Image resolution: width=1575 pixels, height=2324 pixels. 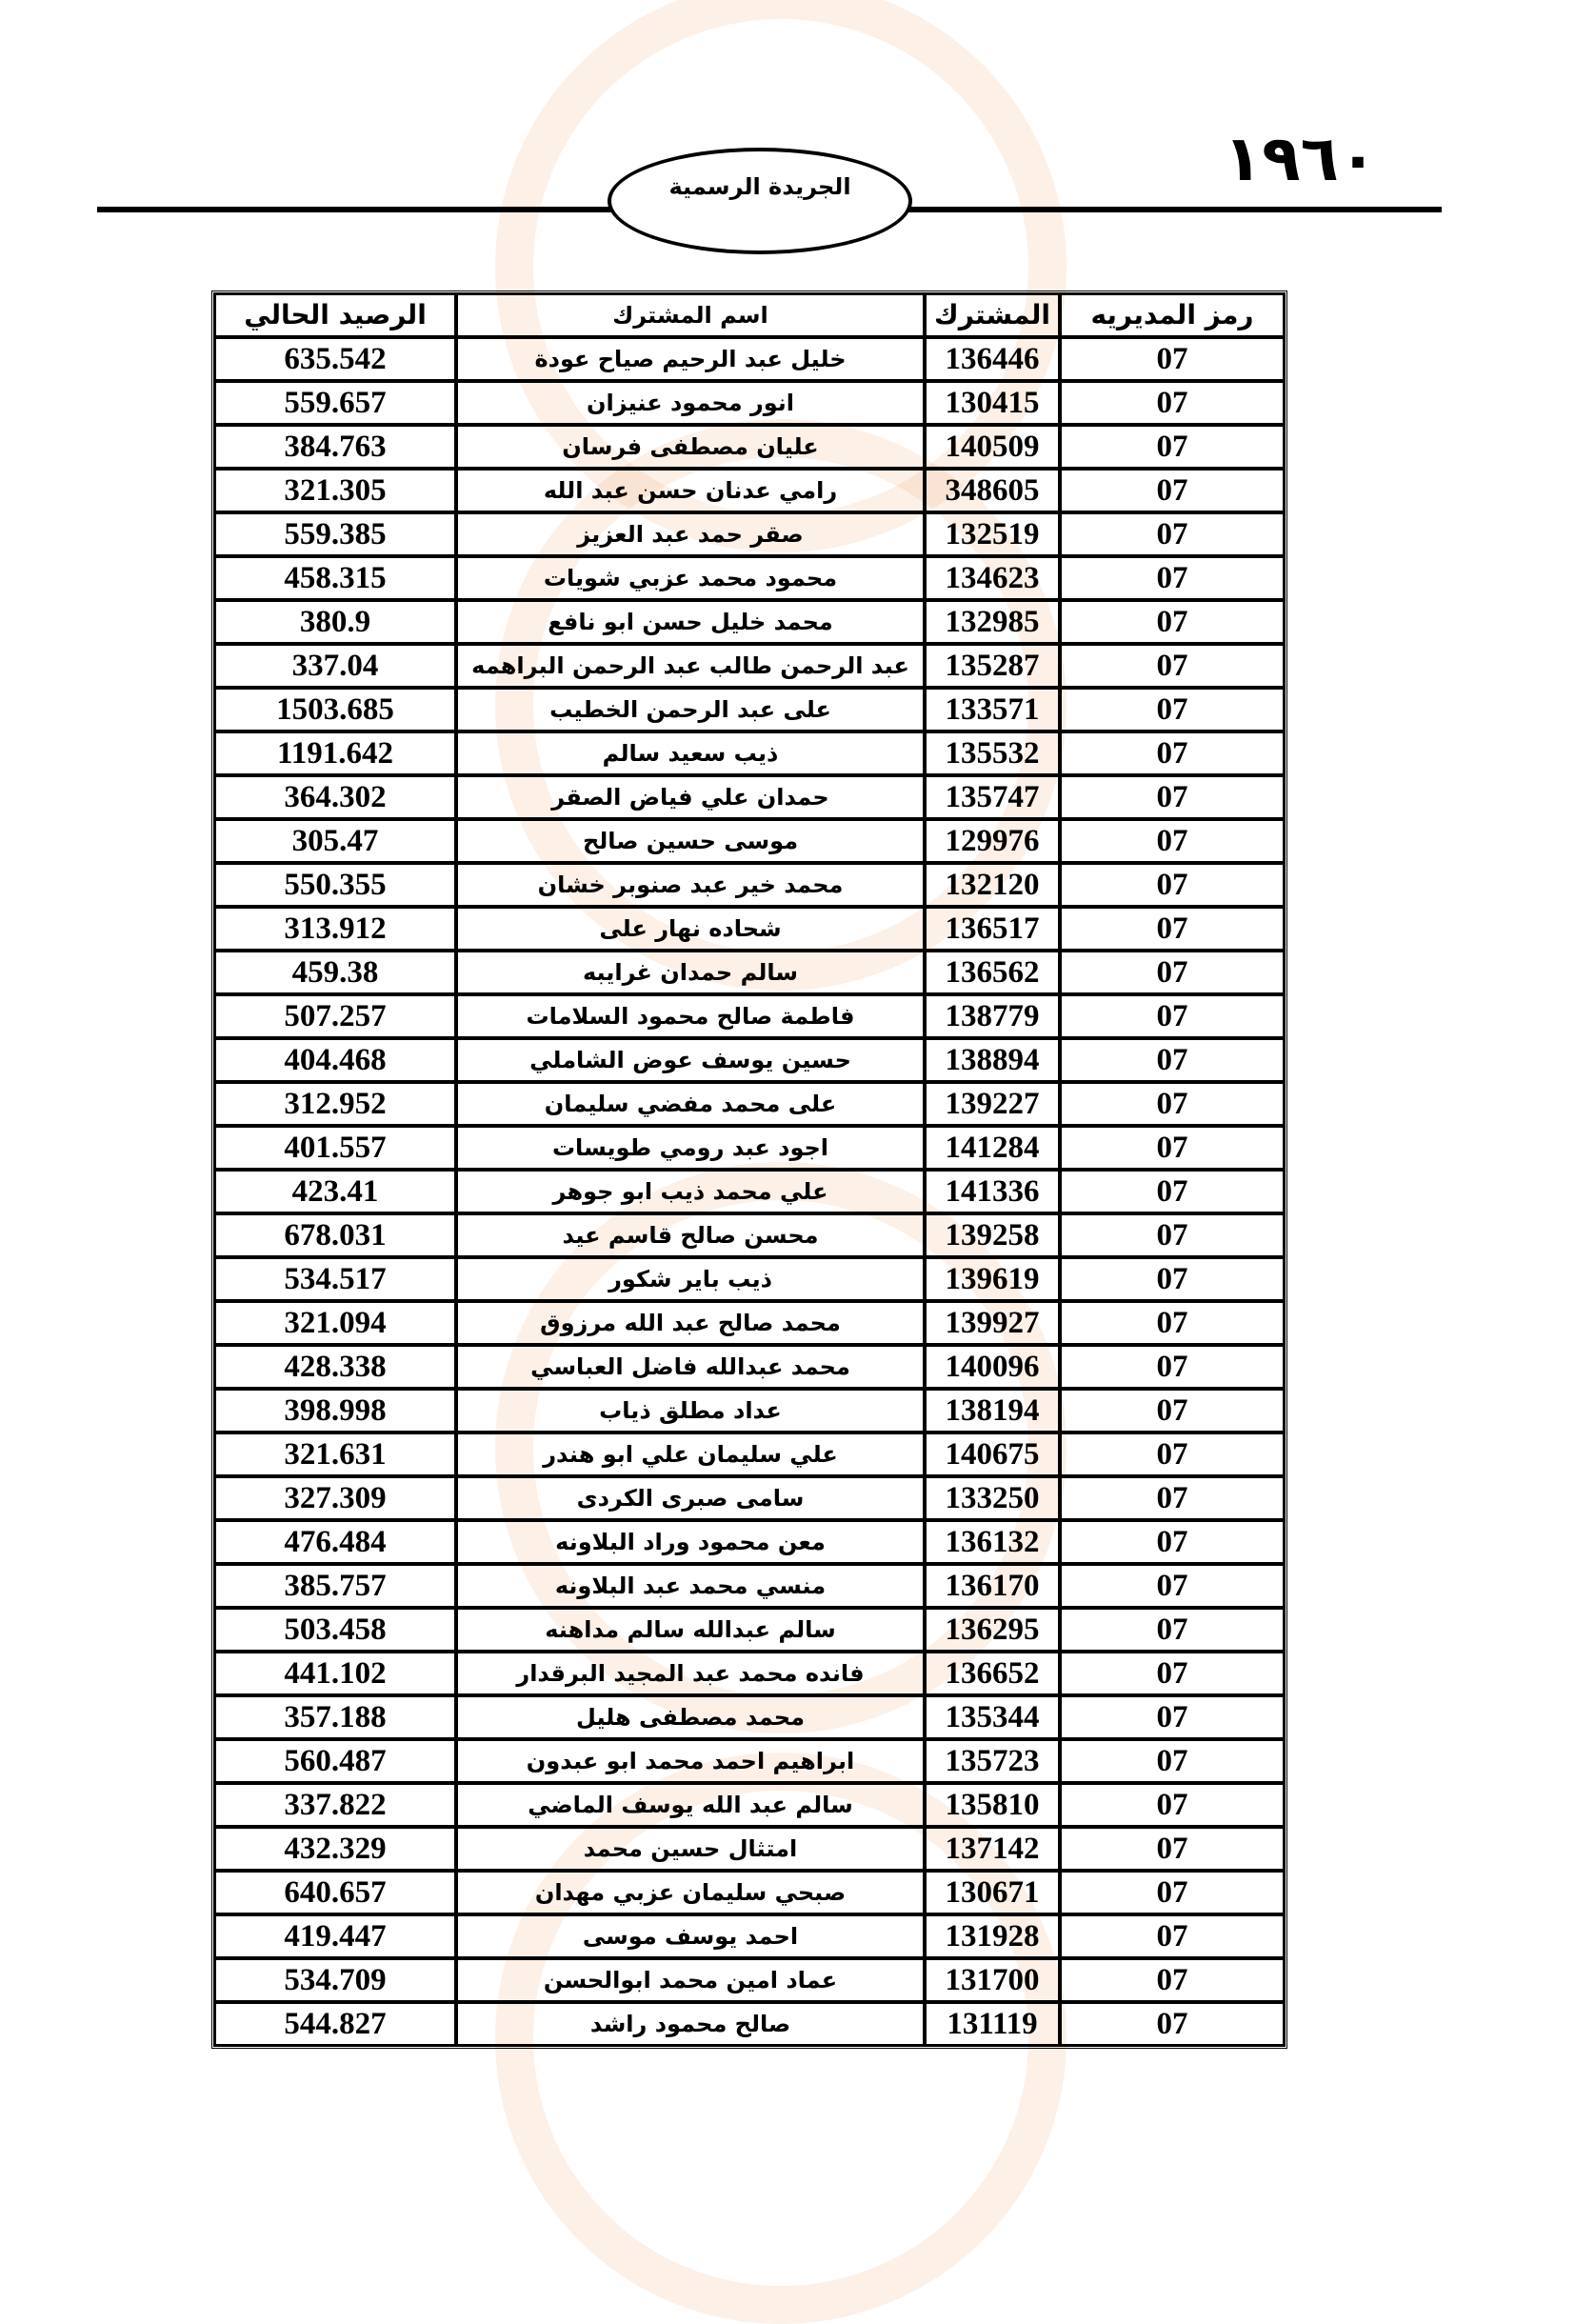 I want to click on subscriber-name-cell: محمد مصطفى هليل, so click(x=690, y=1717).